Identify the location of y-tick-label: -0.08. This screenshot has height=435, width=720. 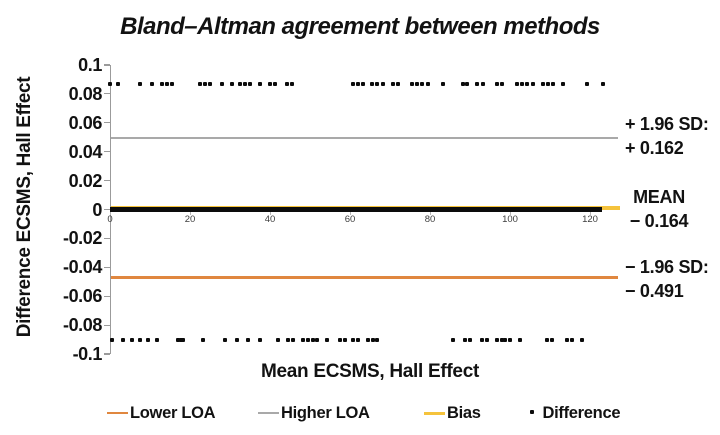
(82, 325).